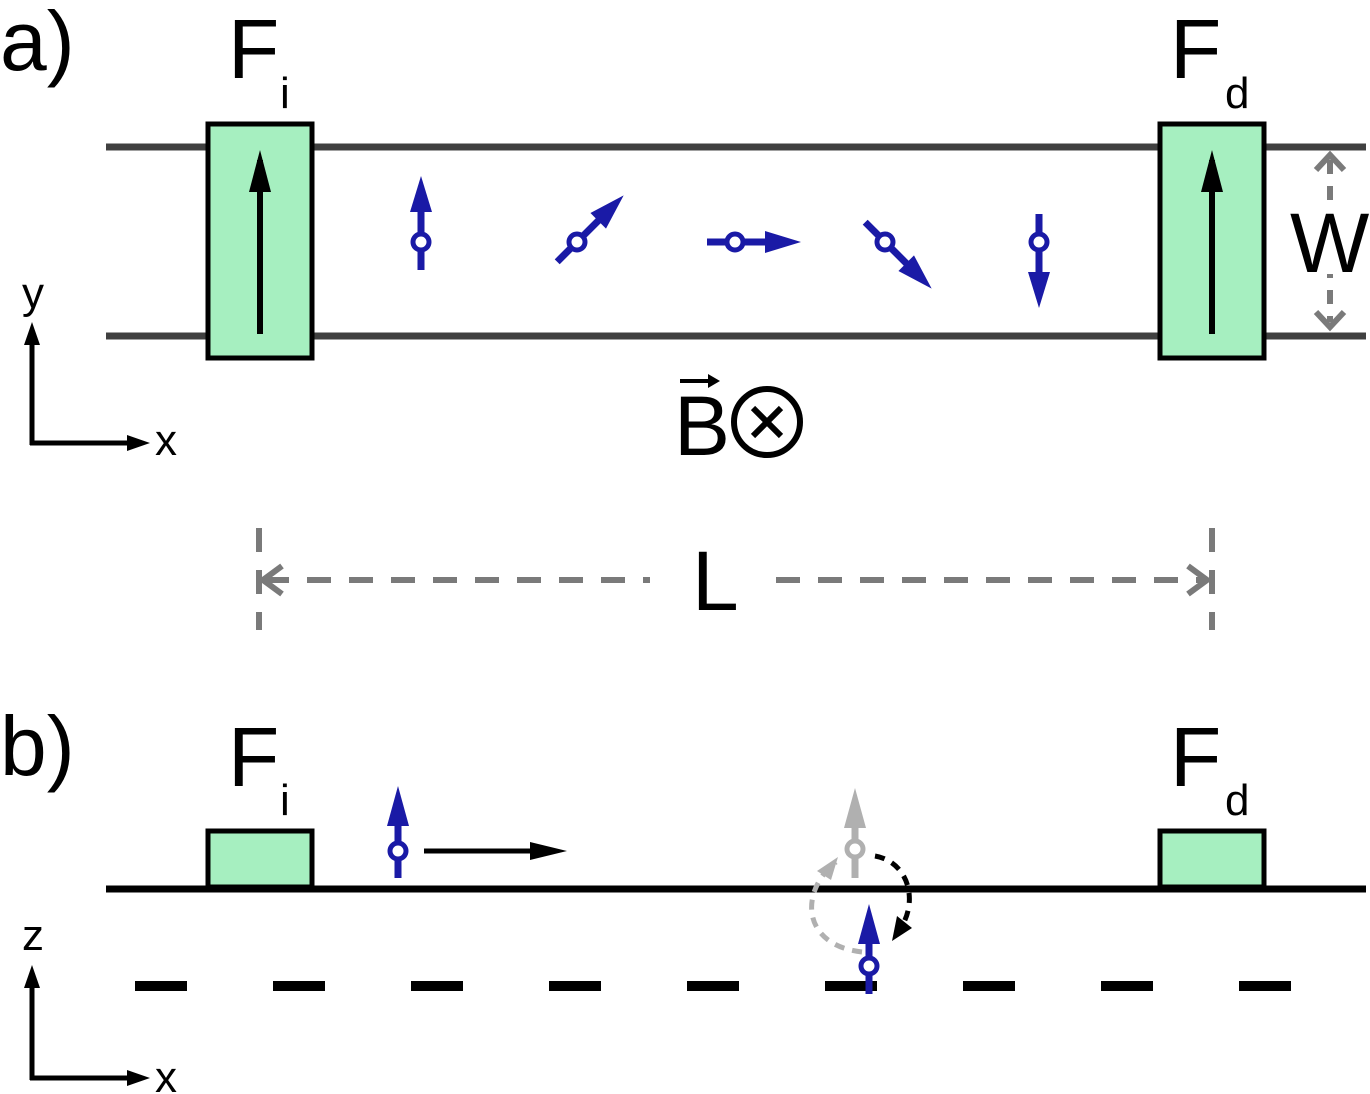  What do you see at coordinates (285, 800) in the screenshot?
I see `injector-subscript-b: i` at bounding box center [285, 800].